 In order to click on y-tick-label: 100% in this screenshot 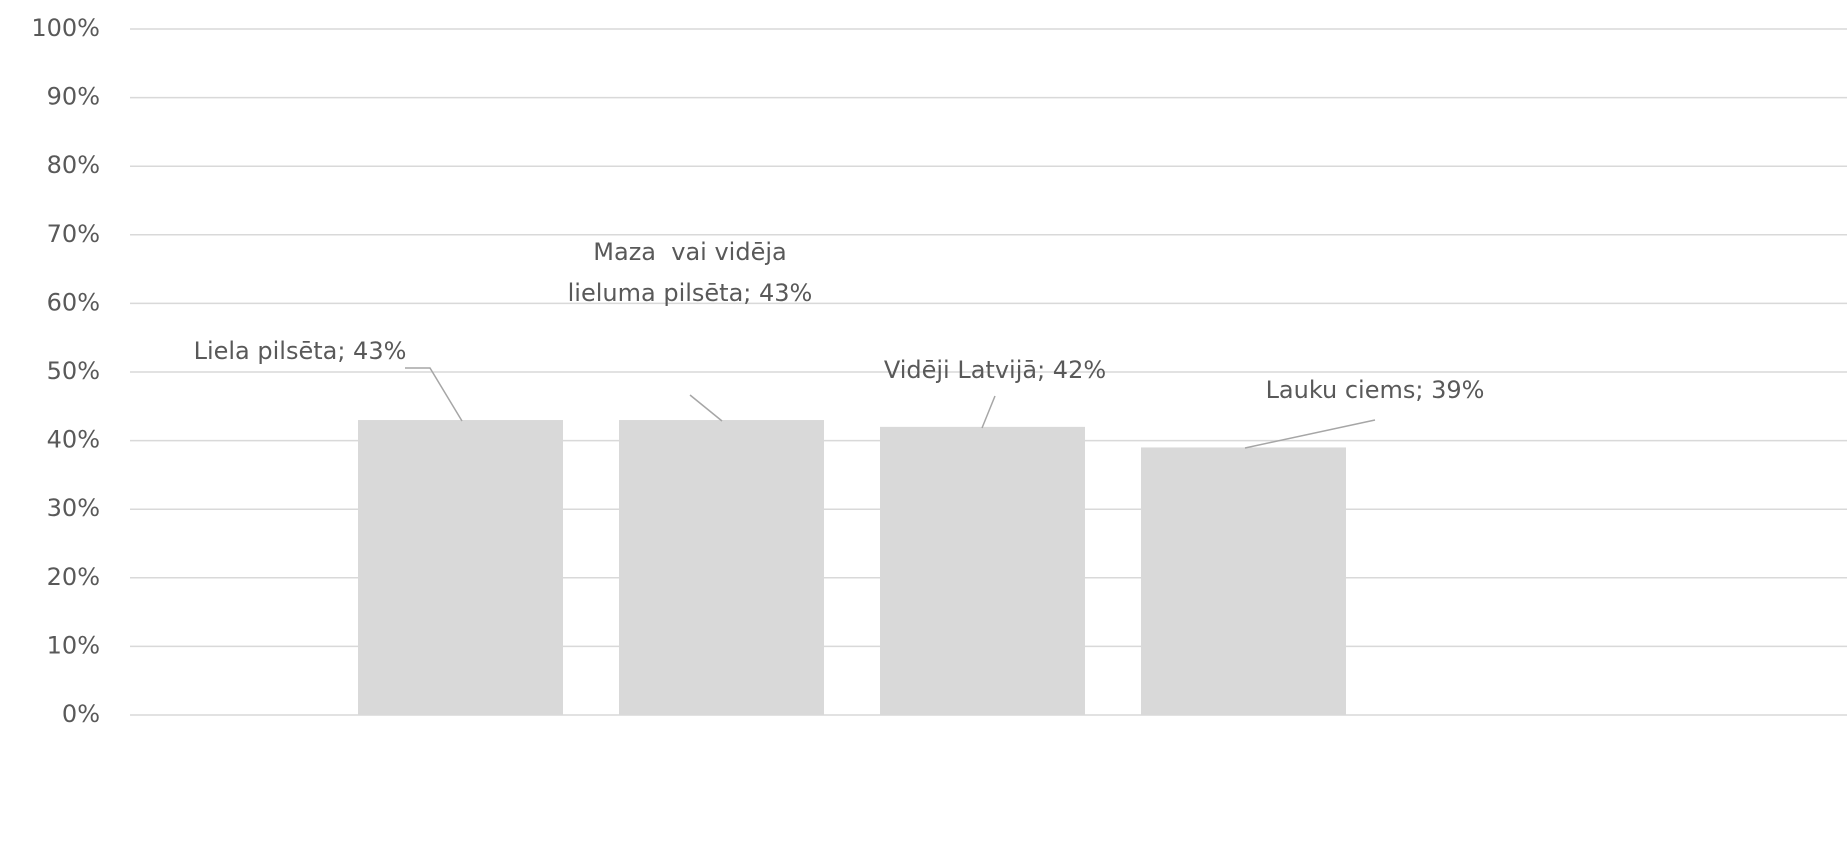, I will do `click(65, 28)`.